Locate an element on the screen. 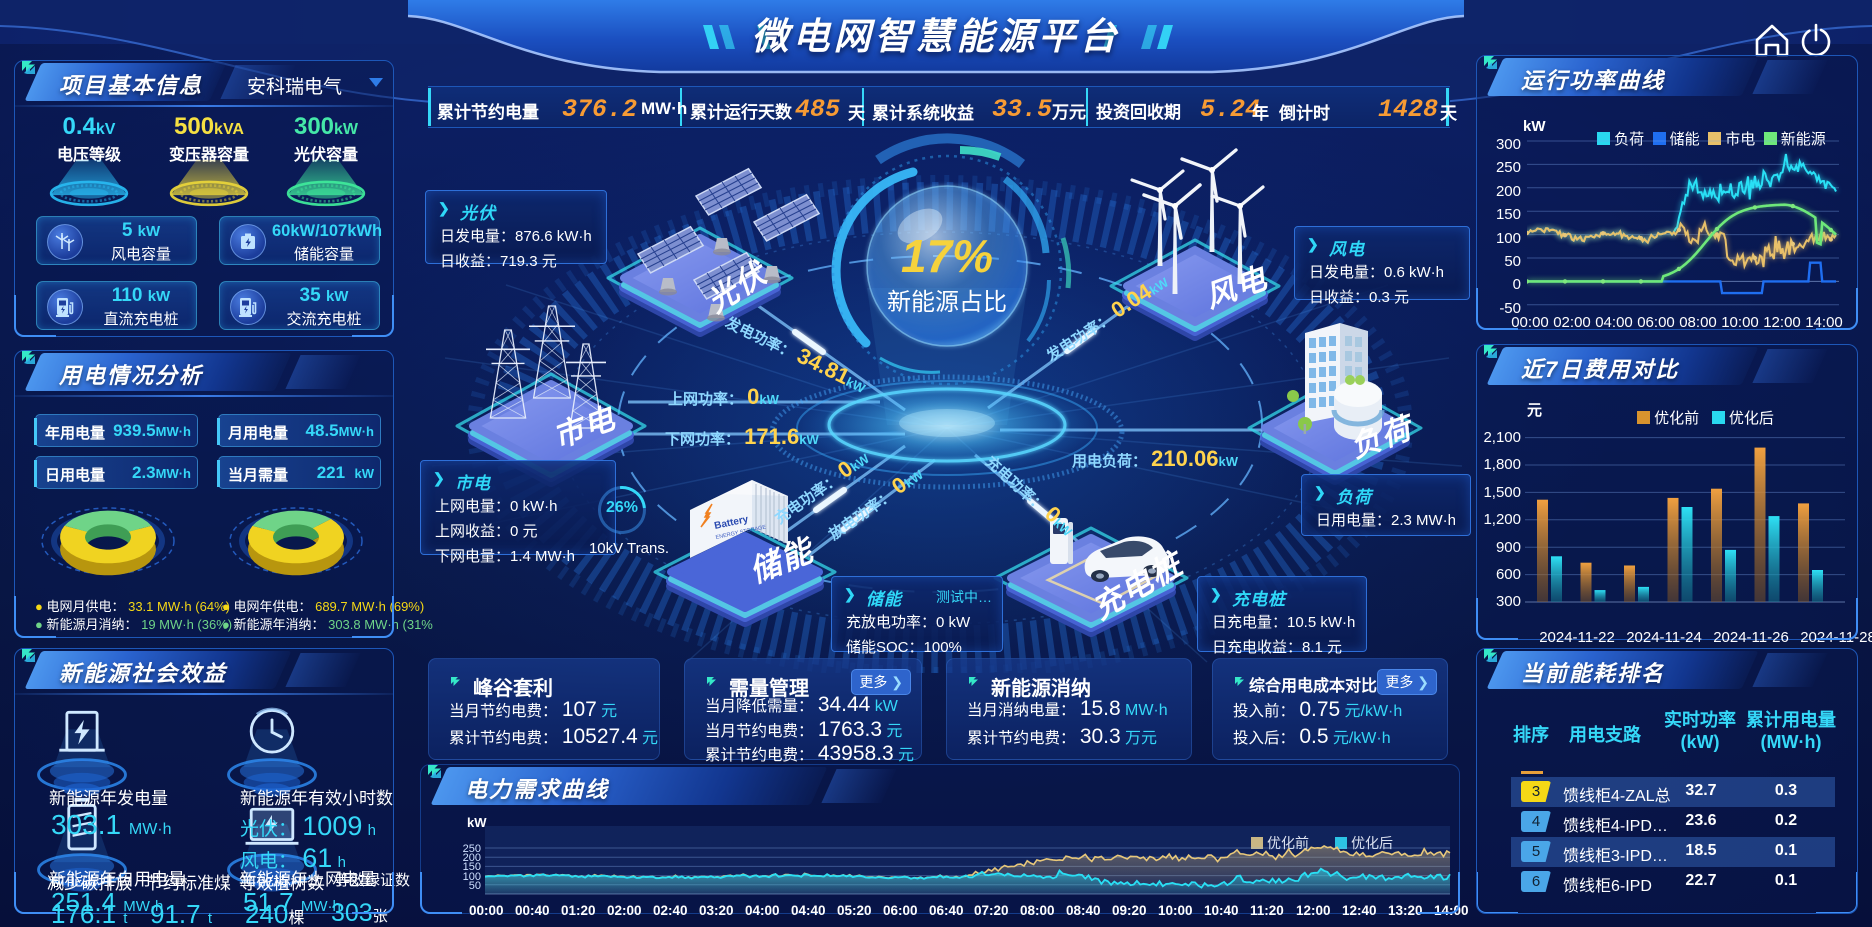  svg-text: 17% is located at coordinates (947, 256).